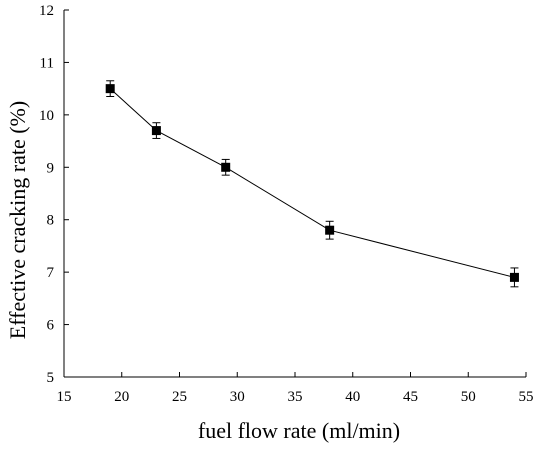 The image size is (550, 449). I want to click on x-axis-title: fuel flow rate (ml/min), so click(299, 430).